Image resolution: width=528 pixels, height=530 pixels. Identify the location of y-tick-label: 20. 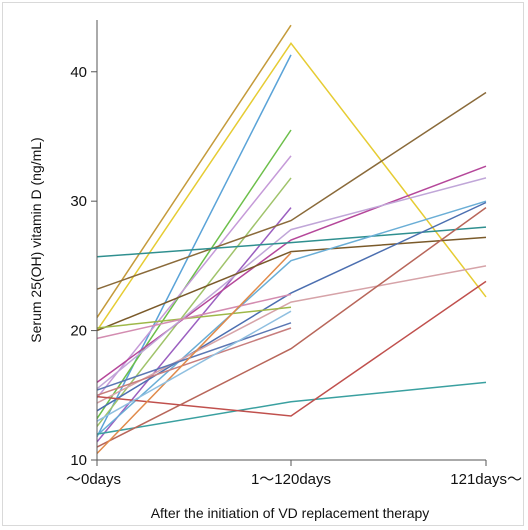
(78, 331).